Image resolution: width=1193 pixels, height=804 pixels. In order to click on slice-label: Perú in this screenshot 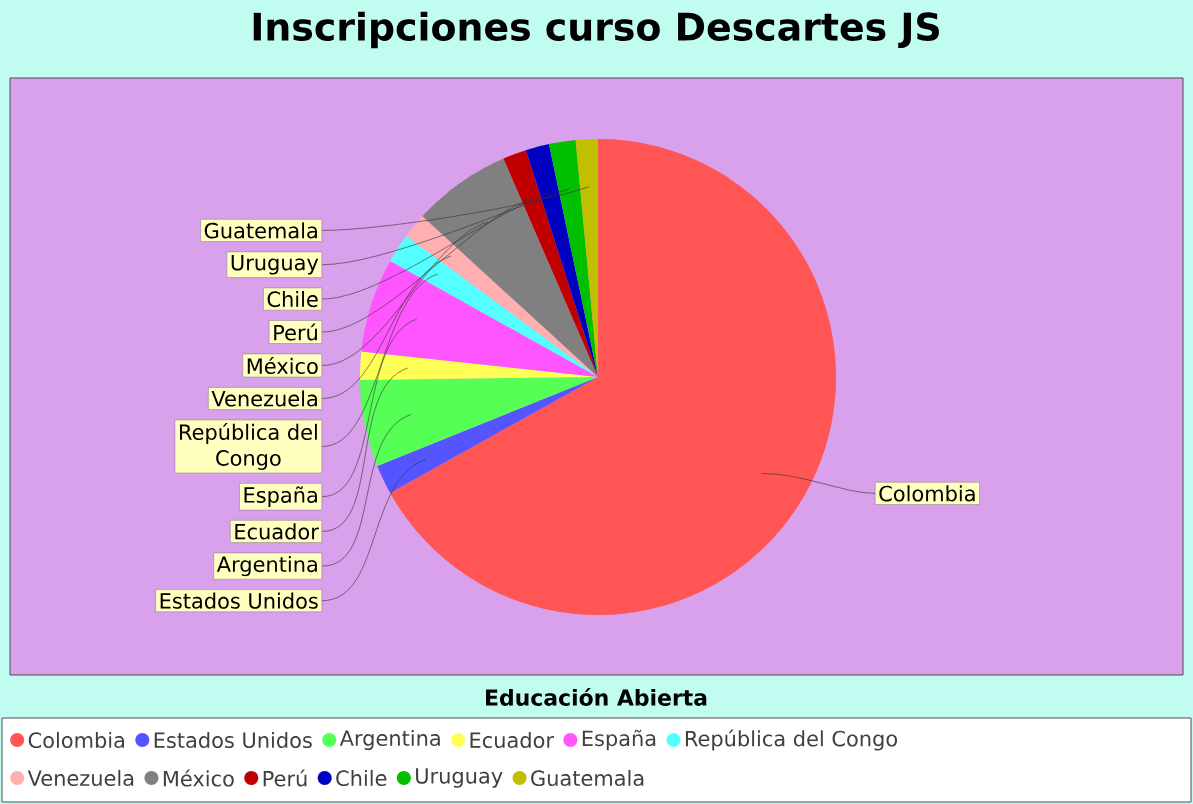, I will do `click(295, 332)`.